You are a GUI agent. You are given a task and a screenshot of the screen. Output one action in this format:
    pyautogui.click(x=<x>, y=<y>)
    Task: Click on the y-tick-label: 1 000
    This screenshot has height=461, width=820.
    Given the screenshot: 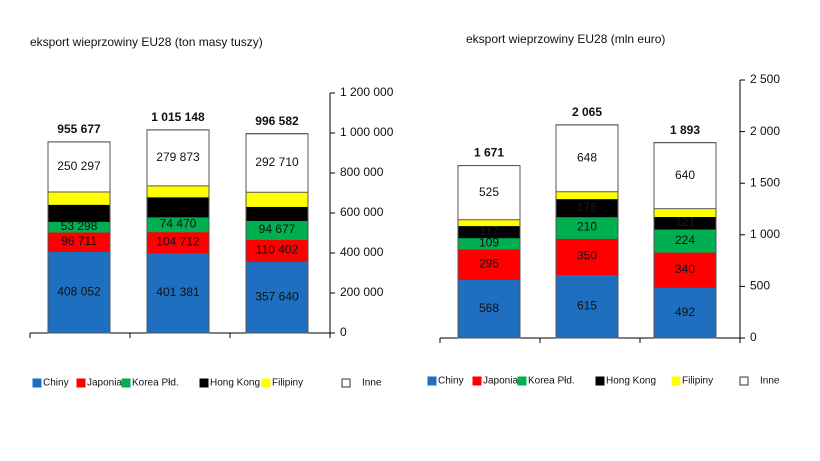 What is the action you would take?
    pyautogui.click(x=765, y=234)
    